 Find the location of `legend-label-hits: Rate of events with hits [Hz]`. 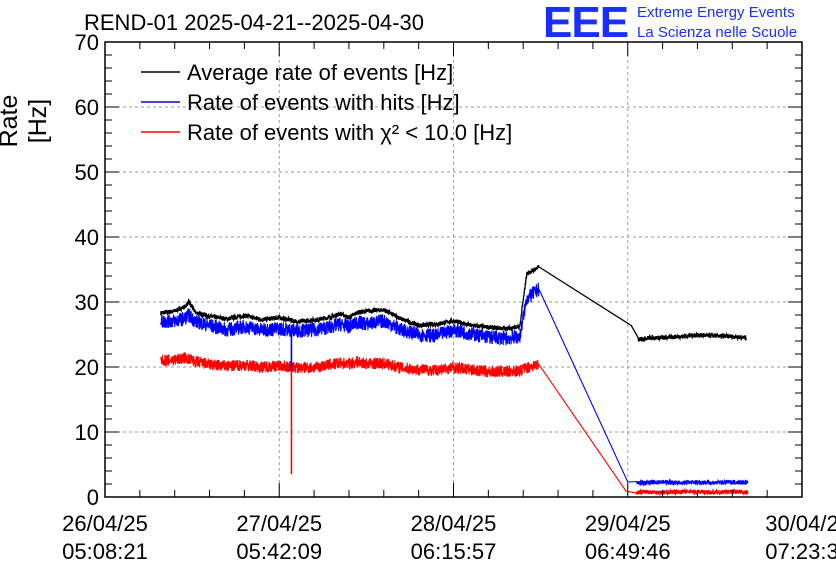

legend-label-hits: Rate of events with hits [Hz] is located at coordinates (323, 102).